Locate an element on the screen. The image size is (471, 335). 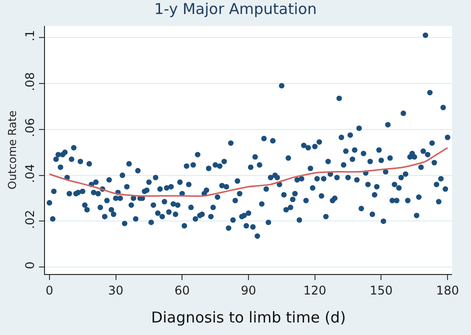
y-tick-label: .04 is located at coordinates (30, 174).